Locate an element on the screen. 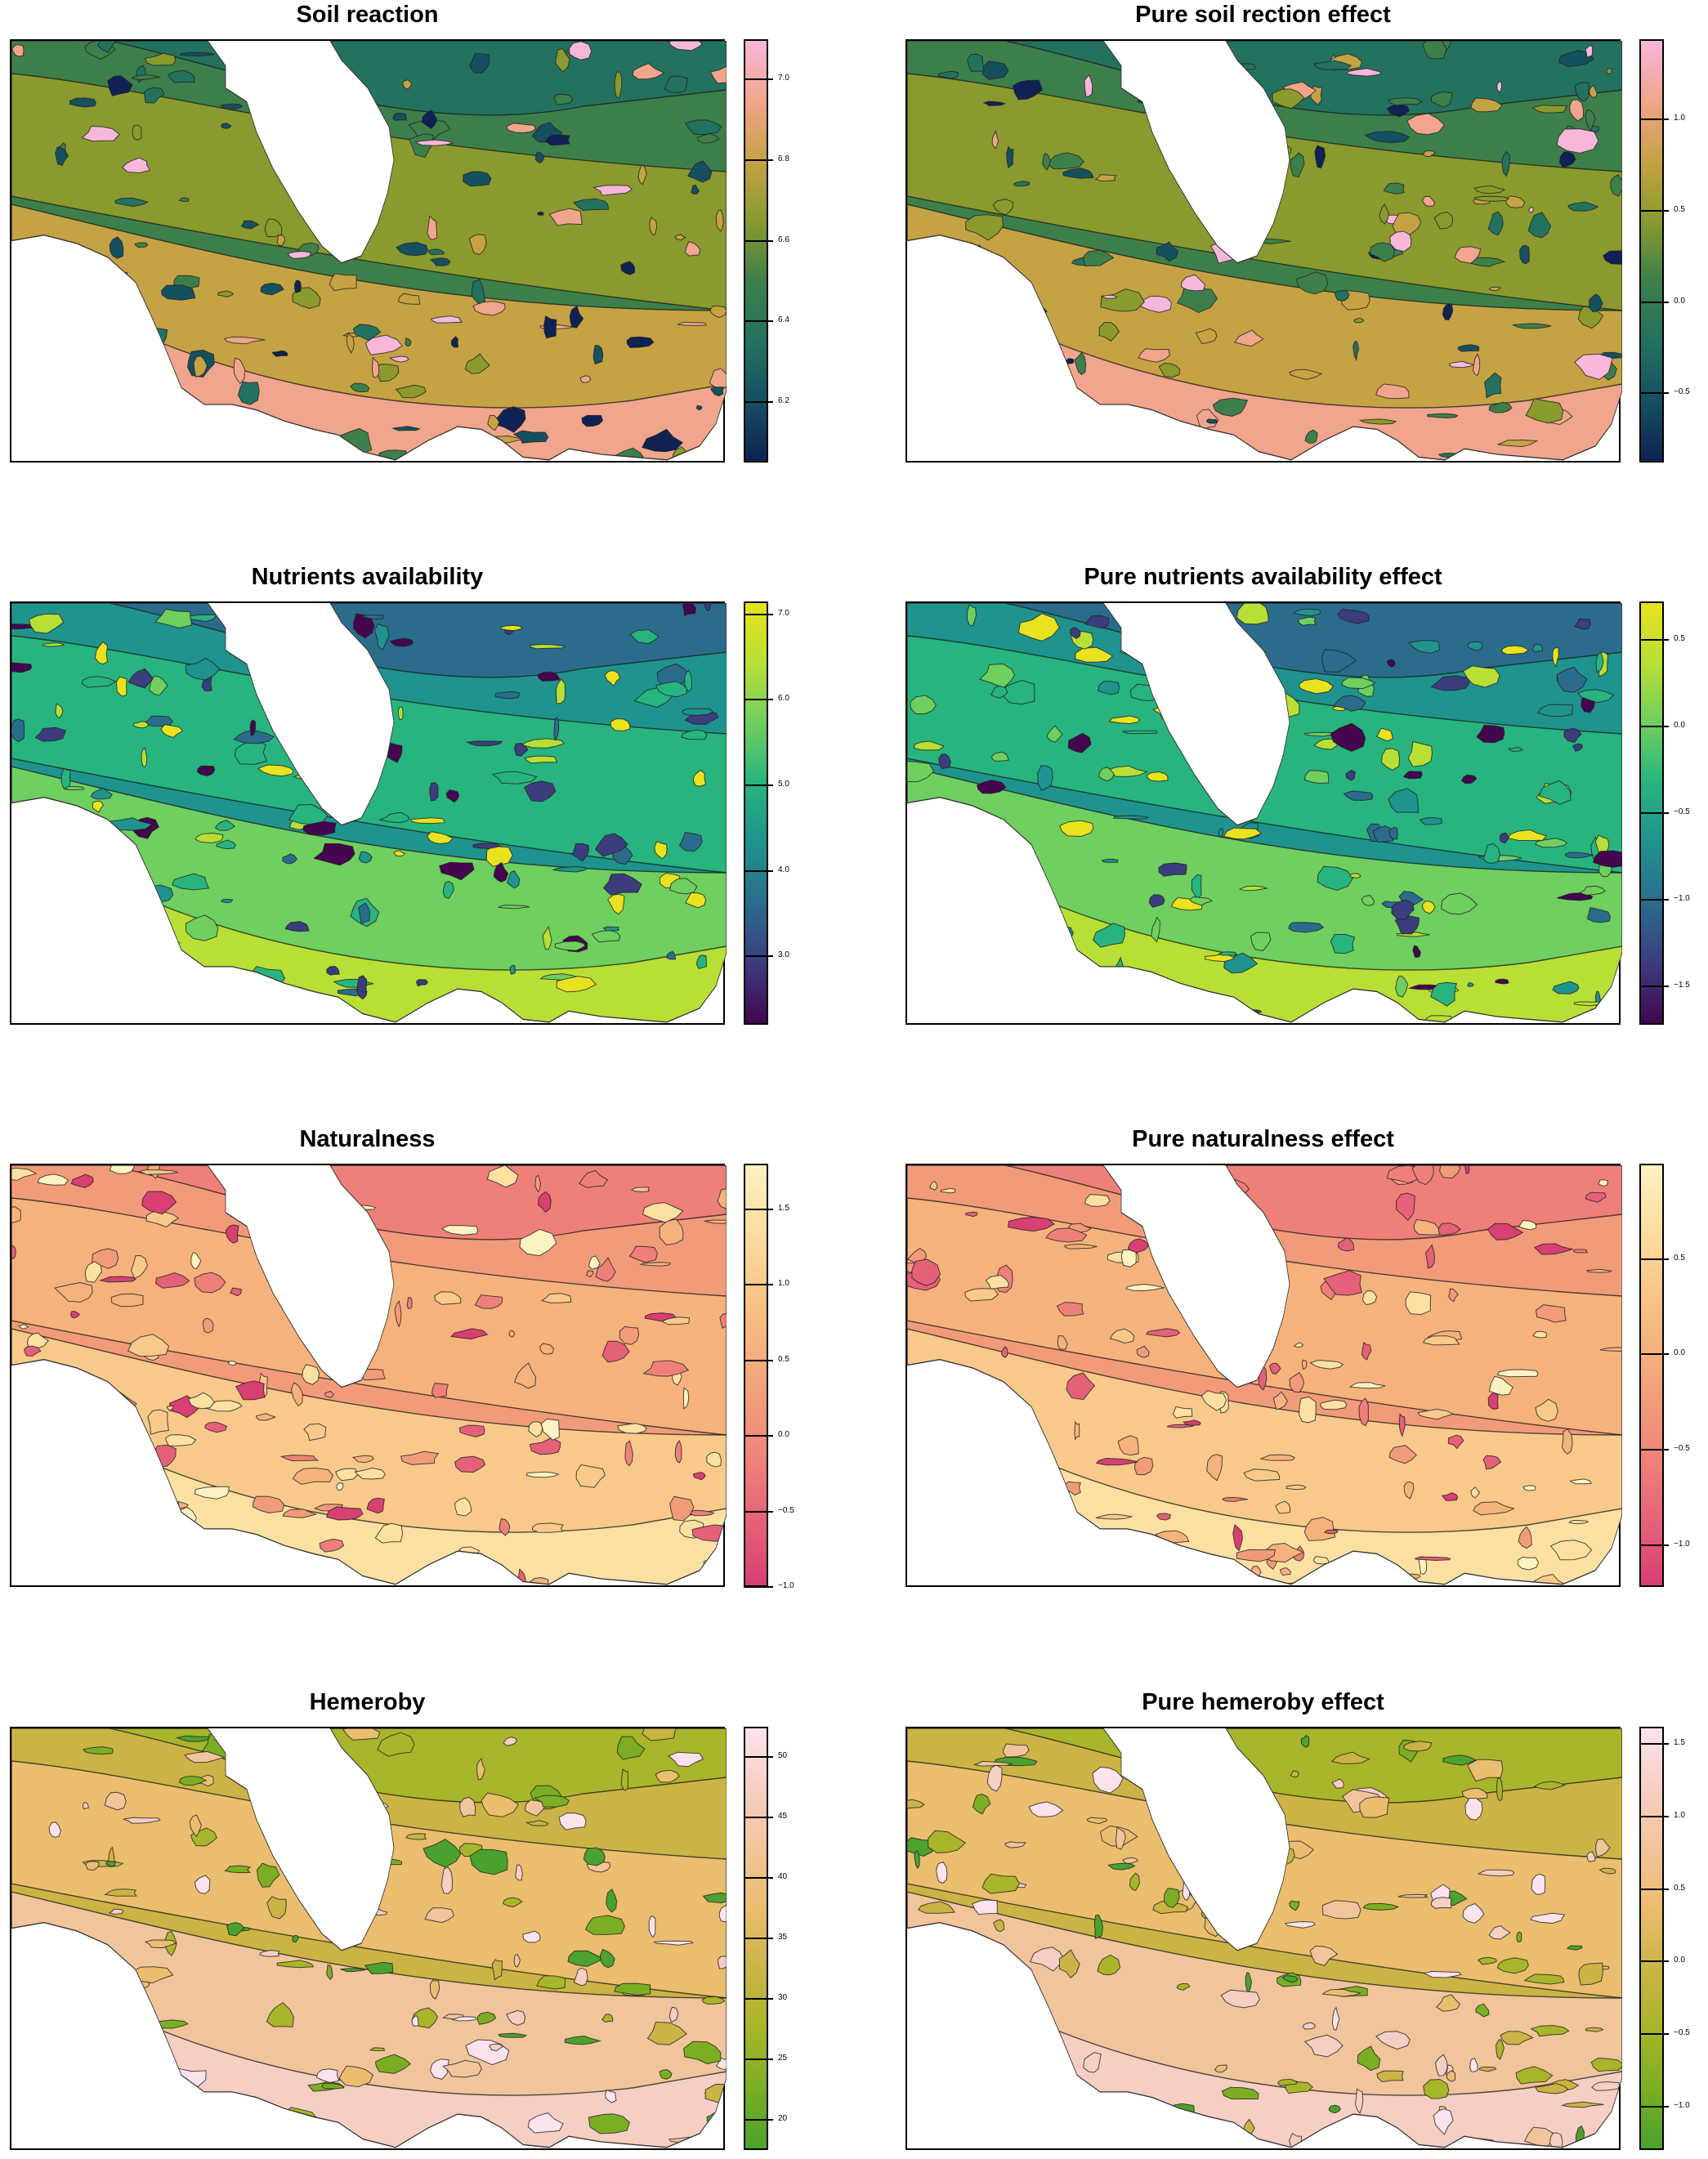 This screenshot has width=1708, height=2159. map-raster is located at coordinates (1264, 1375).